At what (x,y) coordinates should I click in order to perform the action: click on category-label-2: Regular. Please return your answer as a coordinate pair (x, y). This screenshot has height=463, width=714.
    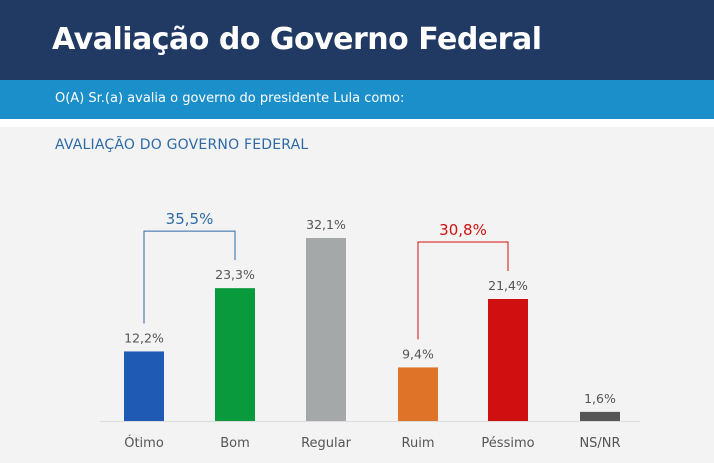
    Looking at the image, I should click on (326, 443).